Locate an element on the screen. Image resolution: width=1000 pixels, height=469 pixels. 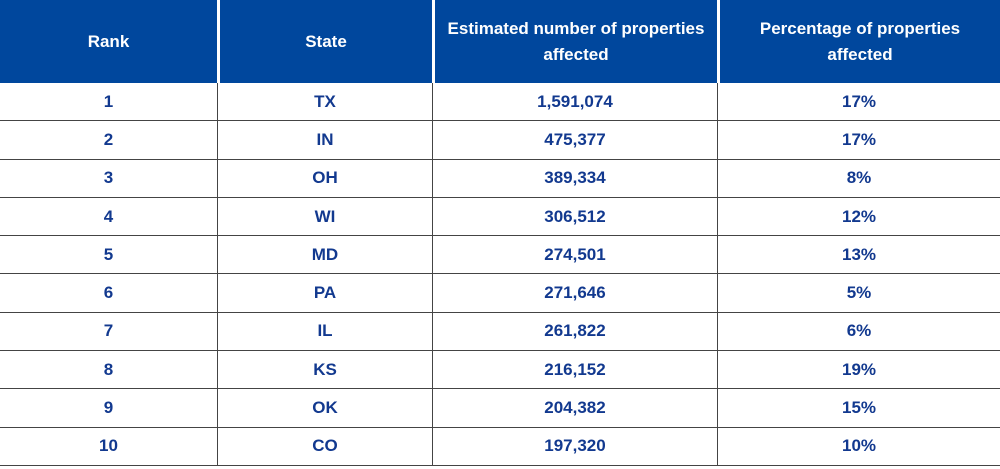
table-row: 6 PA 271,646 5% is located at coordinates (500, 293).